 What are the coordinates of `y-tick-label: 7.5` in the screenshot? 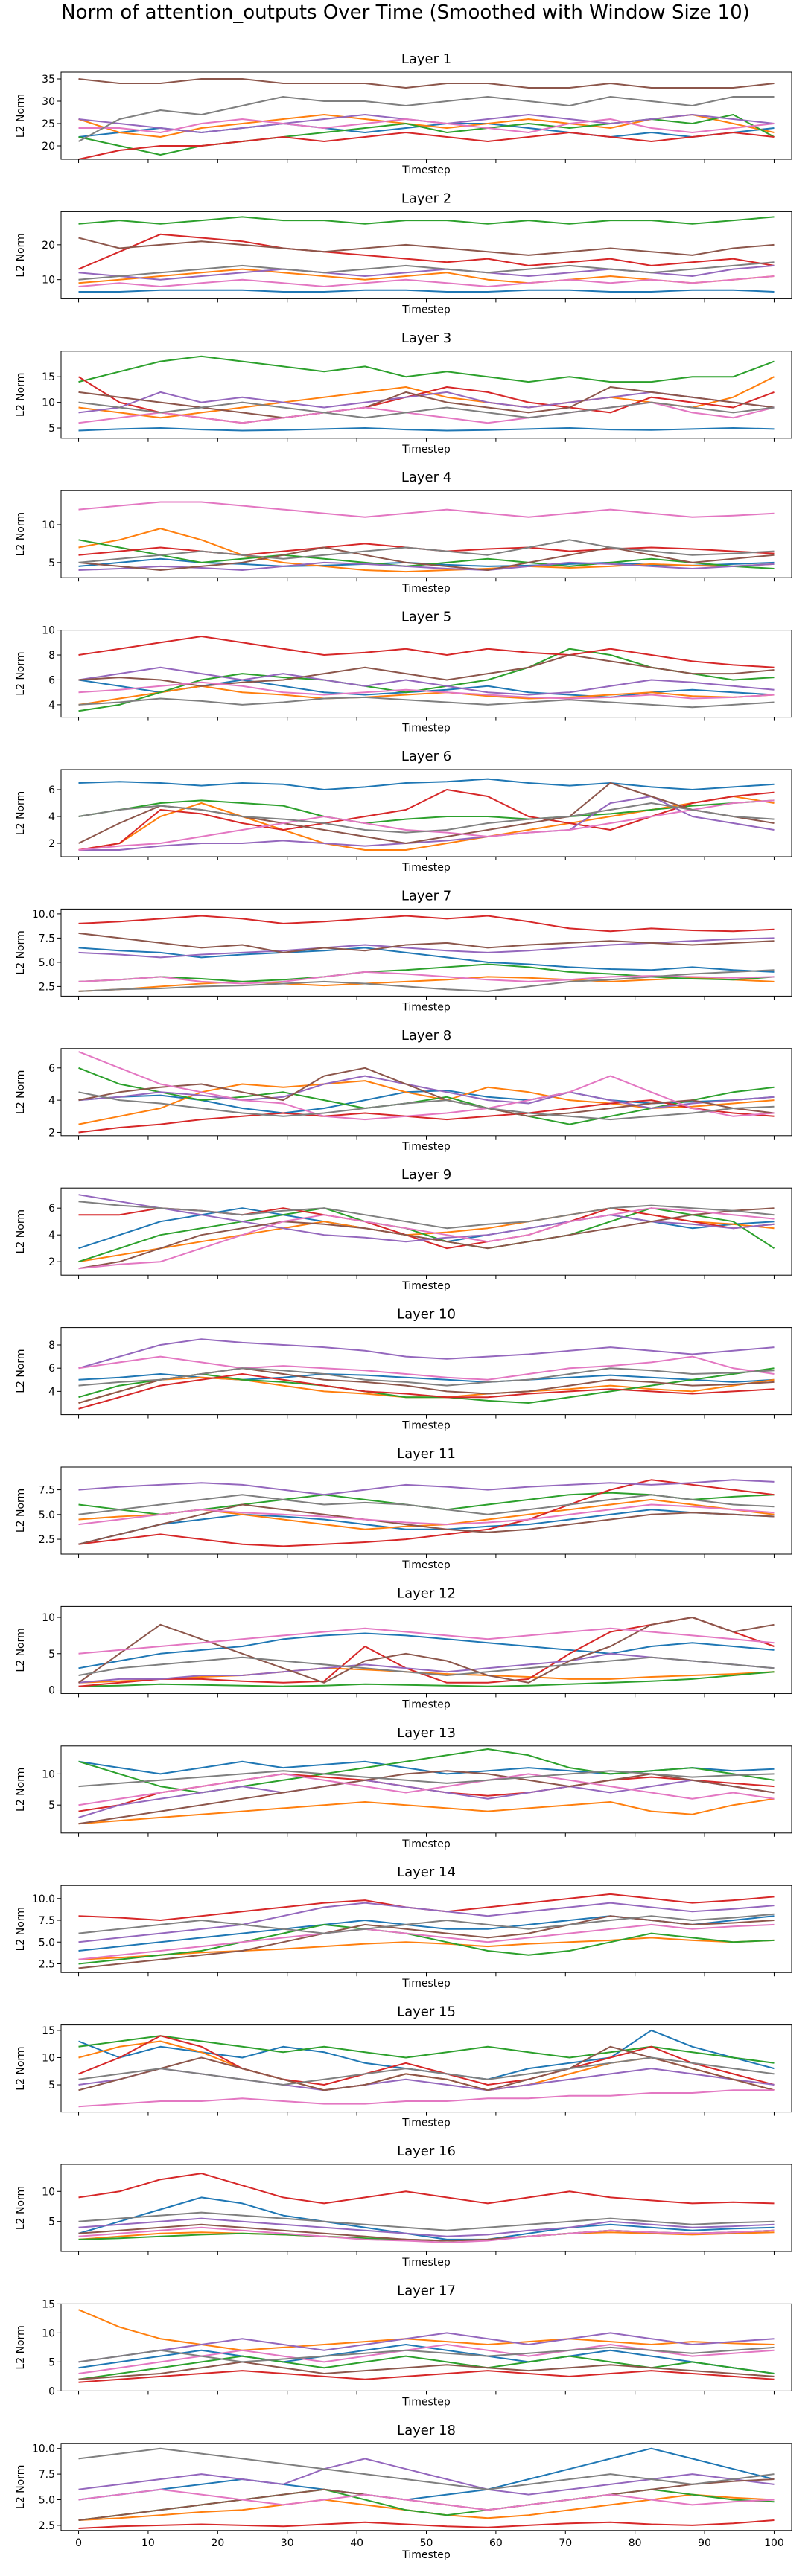 It's located at (47, 1491).